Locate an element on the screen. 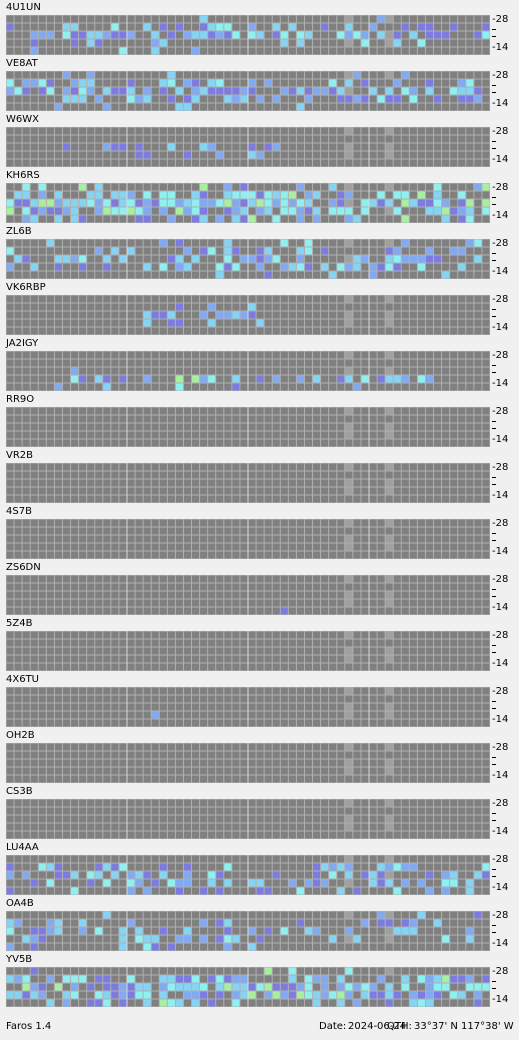 This screenshot has width=519, height=1040. beacon-callsign: VK6RBP is located at coordinates (26, 288).